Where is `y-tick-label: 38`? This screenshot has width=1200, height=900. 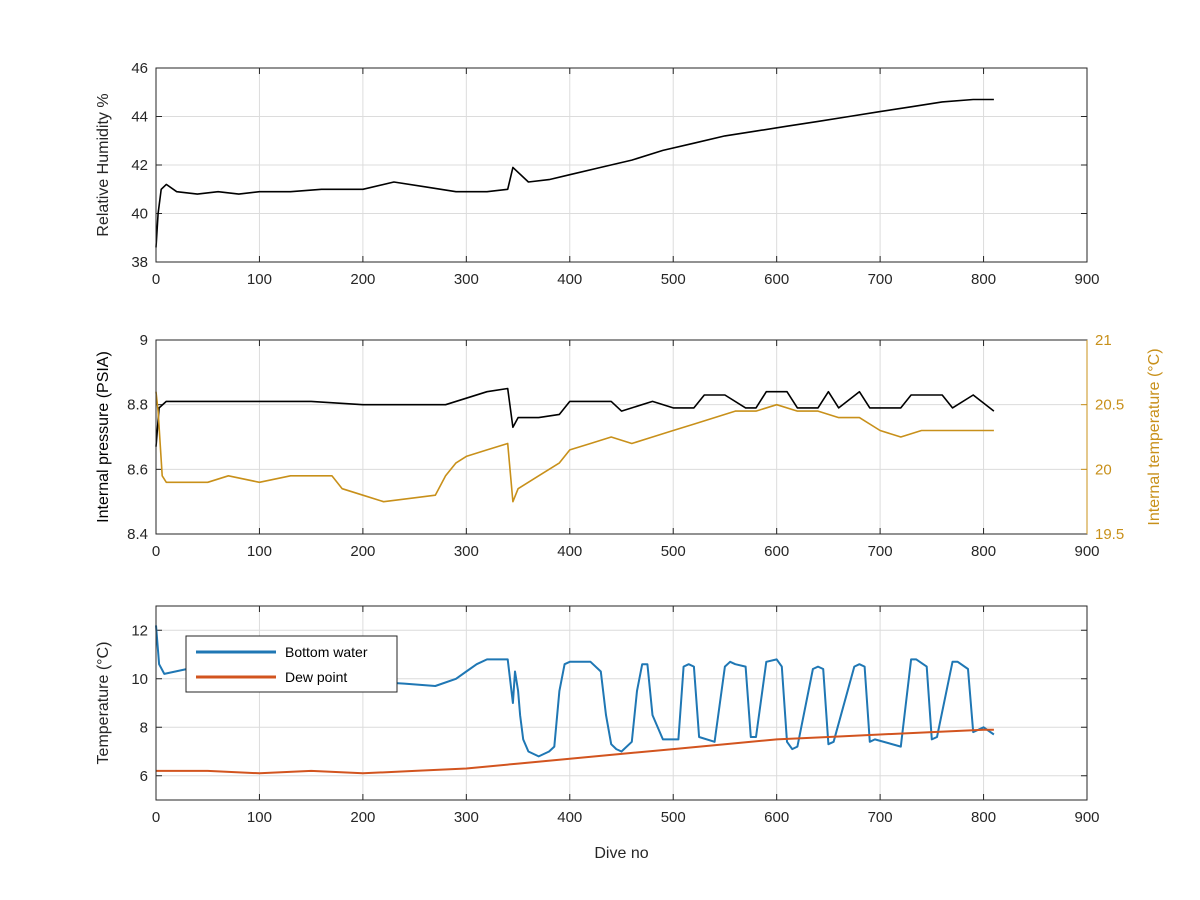
y-tick-label: 38 is located at coordinates (139, 262).